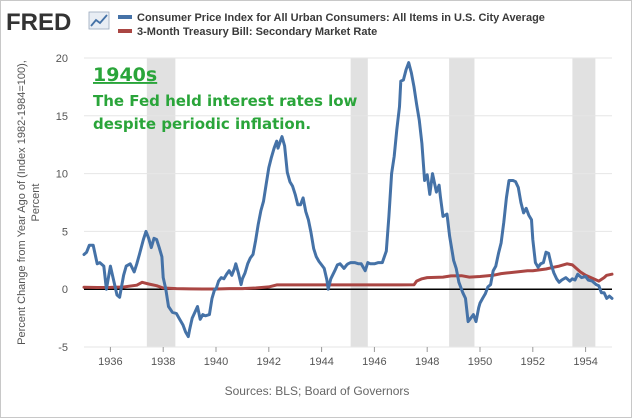 Image resolution: width=634 pixels, height=420 pixels. What do you see at coordinates (480, 362) in the screenshot?
I see `x-tick-label: 1950` at bounding box center [480, 362].